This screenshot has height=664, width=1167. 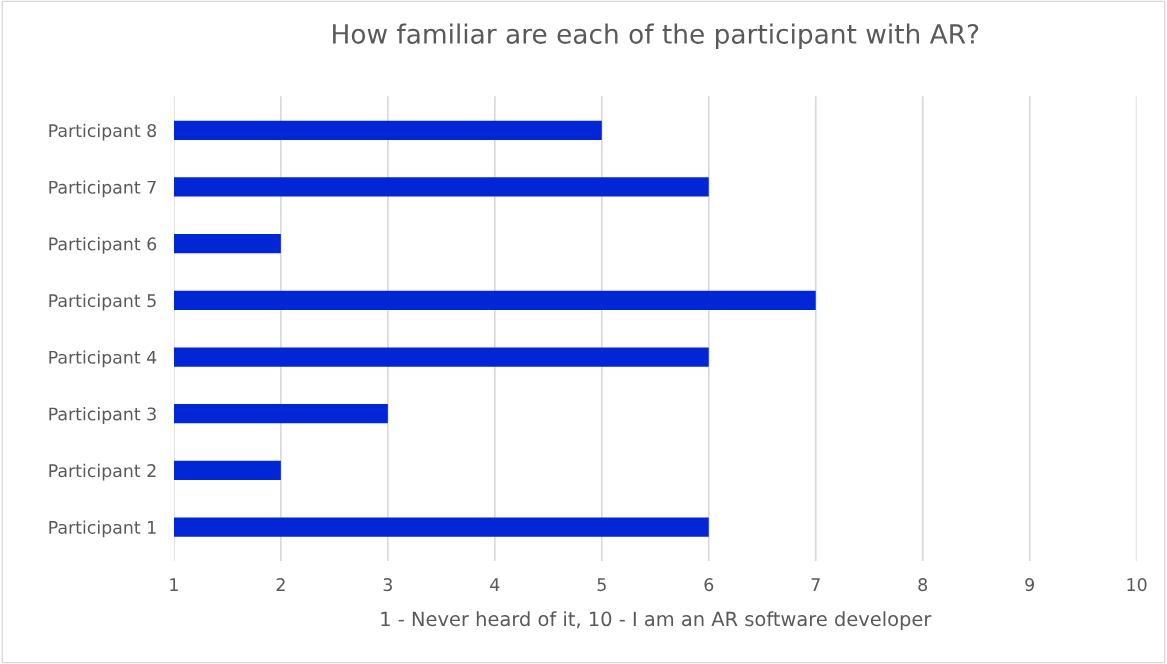 I want to click on y-tick-label: Participant 3, so click(x=102, y=415).